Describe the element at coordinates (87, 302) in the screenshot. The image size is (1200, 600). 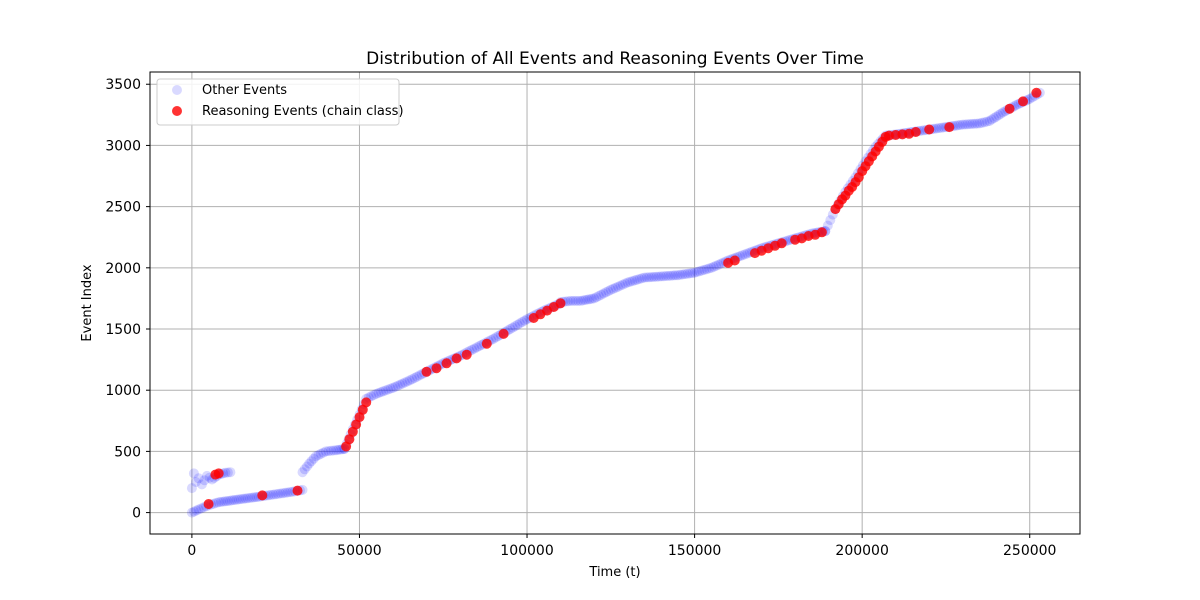
I see `y-axis-label: Event Index` at that location.